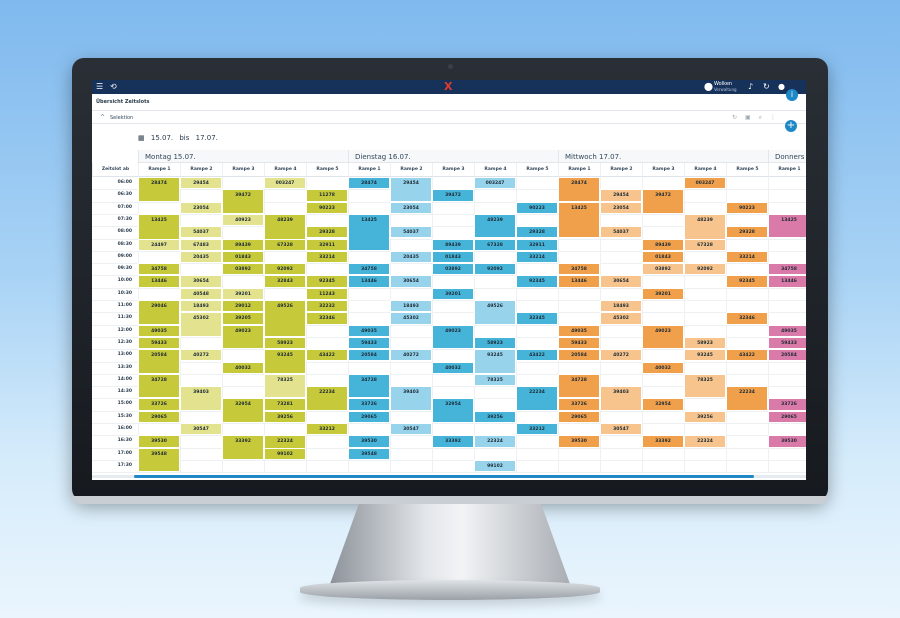 Image resolution: width=900 pixels, height=618 pixels. I want to click on timeslot-block: 49526, so click(285, 318).